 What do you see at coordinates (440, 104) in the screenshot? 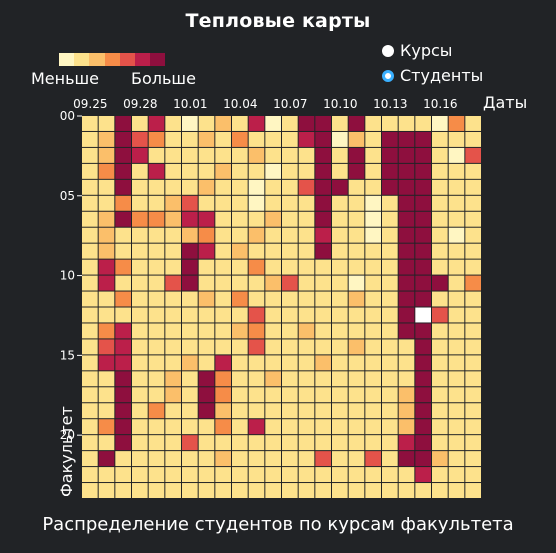
I see `x-tick-label: 10.16` at bounding box center [440, 104].